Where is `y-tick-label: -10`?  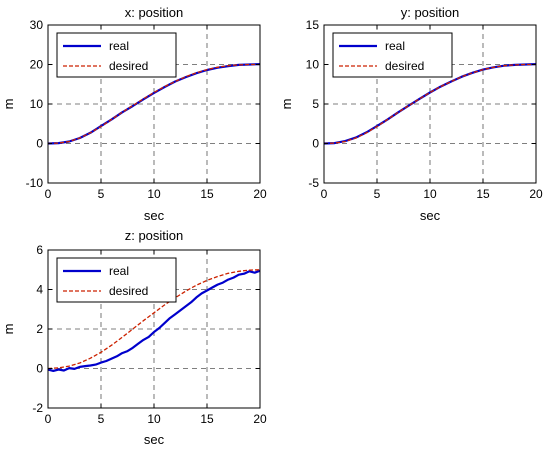 y-tick-label: -10 is located at coordinates (35, 183).